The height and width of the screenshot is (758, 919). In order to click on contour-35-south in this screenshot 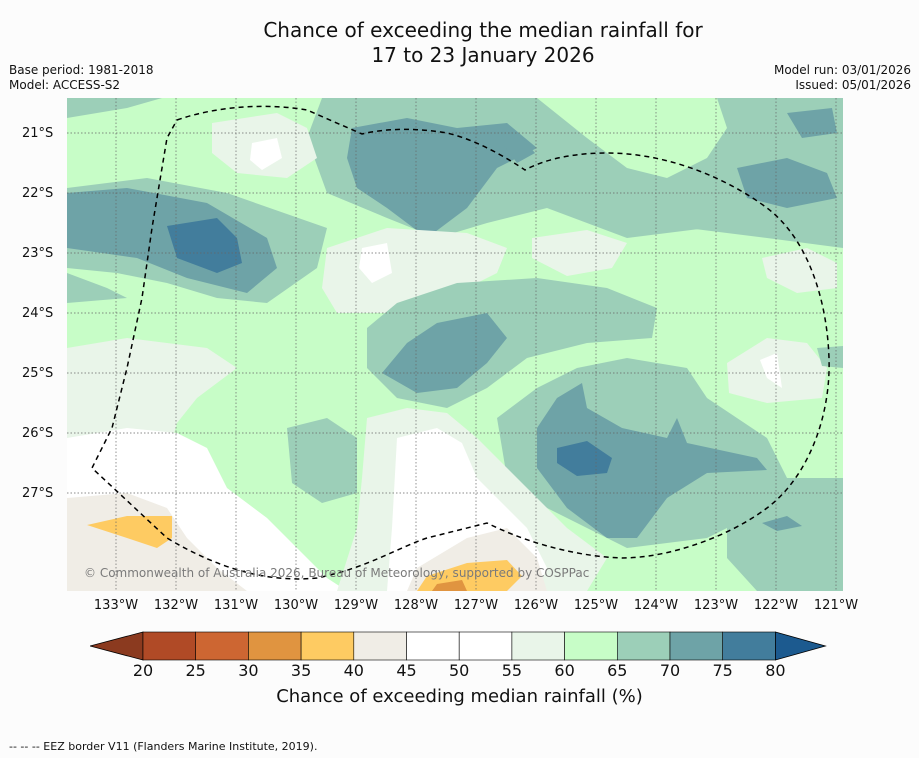, I will do `click(449, 585)`.